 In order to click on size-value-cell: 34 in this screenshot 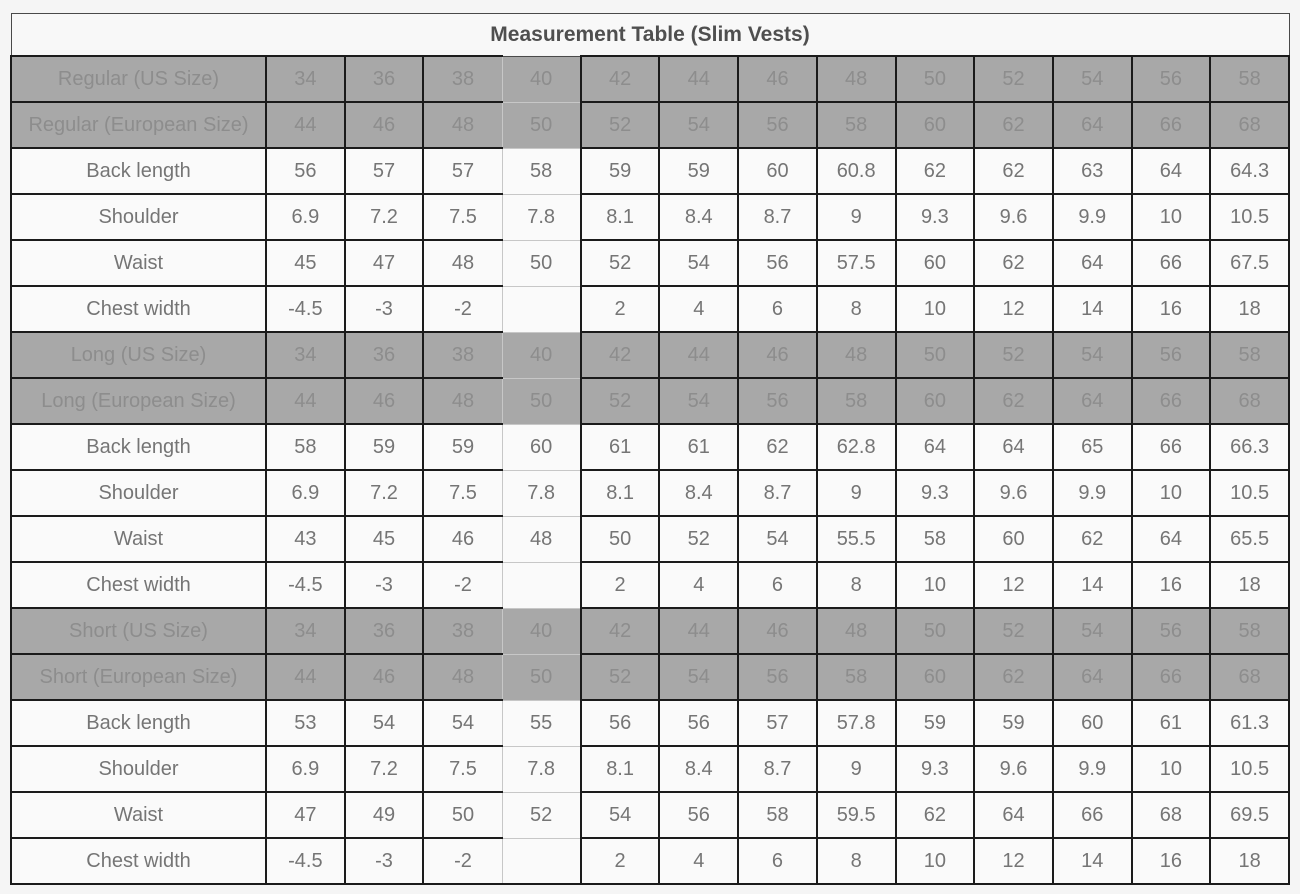, I will do `click(305, 354)`.